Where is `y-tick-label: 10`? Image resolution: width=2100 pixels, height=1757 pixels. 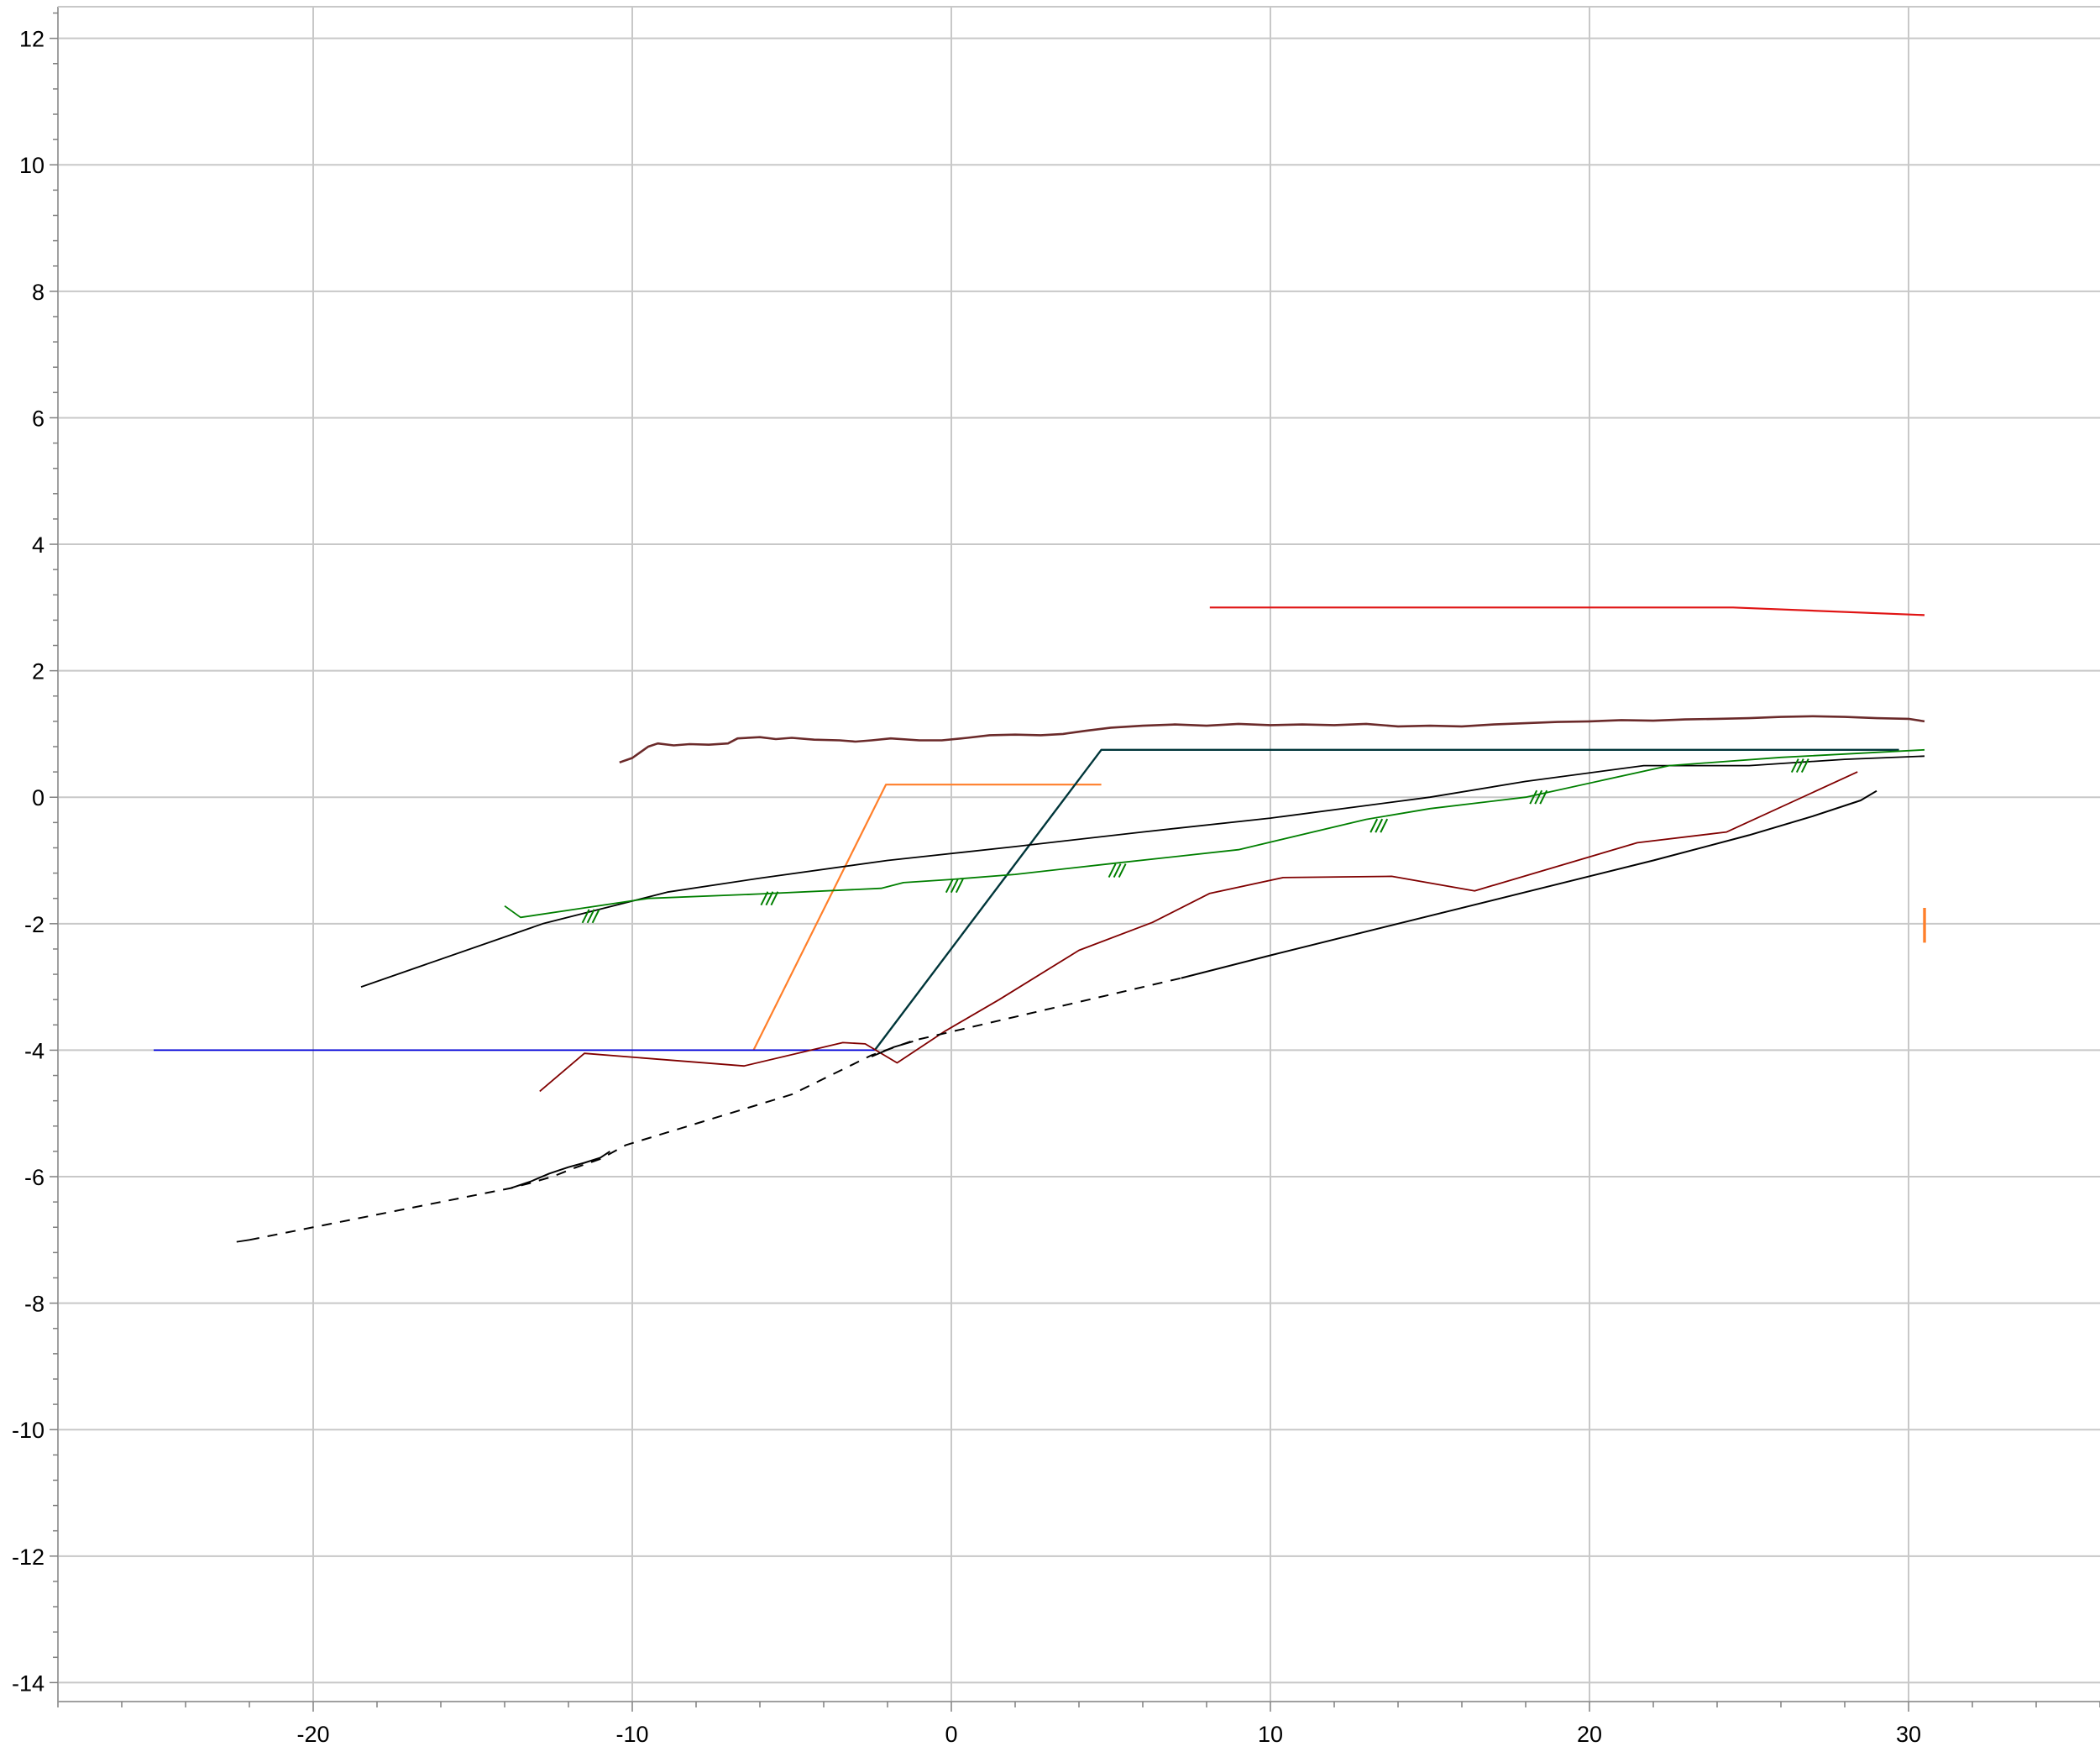 y-tick-label: 10 is located at coordinates (32, 165).